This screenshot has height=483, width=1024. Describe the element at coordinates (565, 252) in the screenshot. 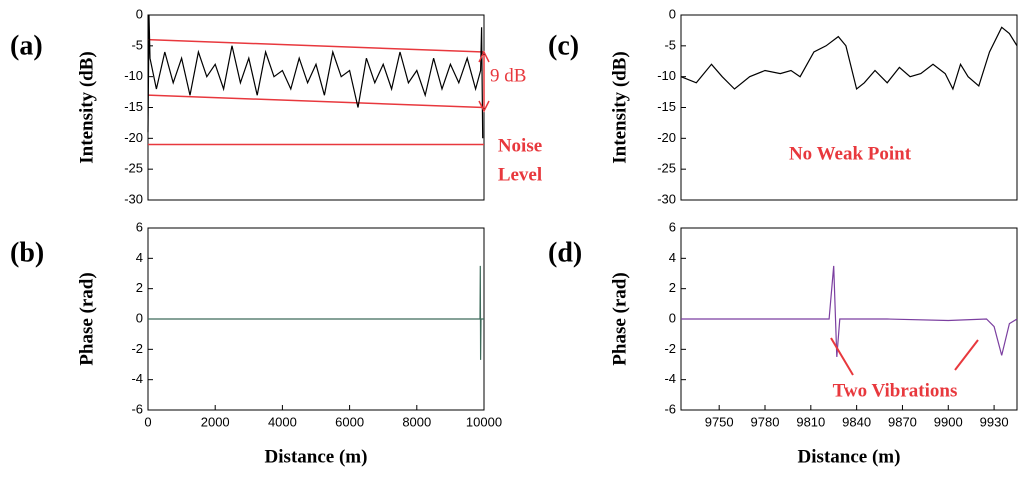

I see `panel-label: (d)` at that location.